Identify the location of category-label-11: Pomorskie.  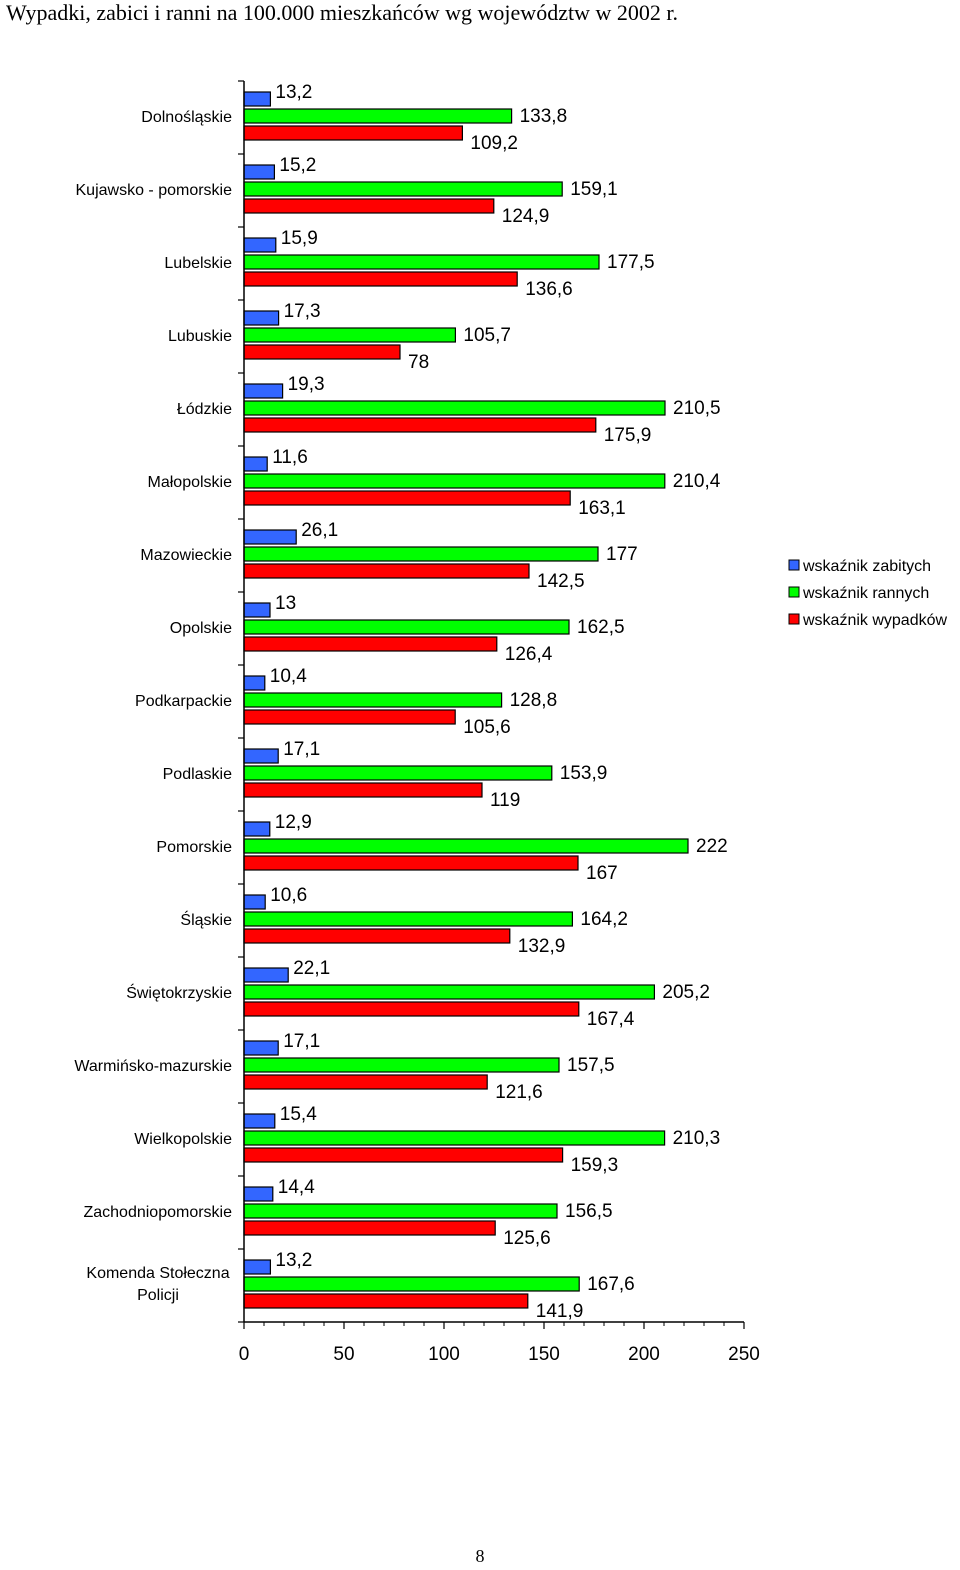
(194, 847).